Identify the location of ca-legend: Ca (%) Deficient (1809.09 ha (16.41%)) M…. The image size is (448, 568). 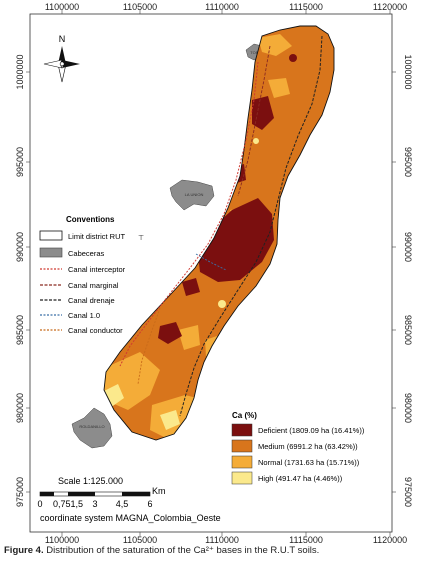
(298, 448).